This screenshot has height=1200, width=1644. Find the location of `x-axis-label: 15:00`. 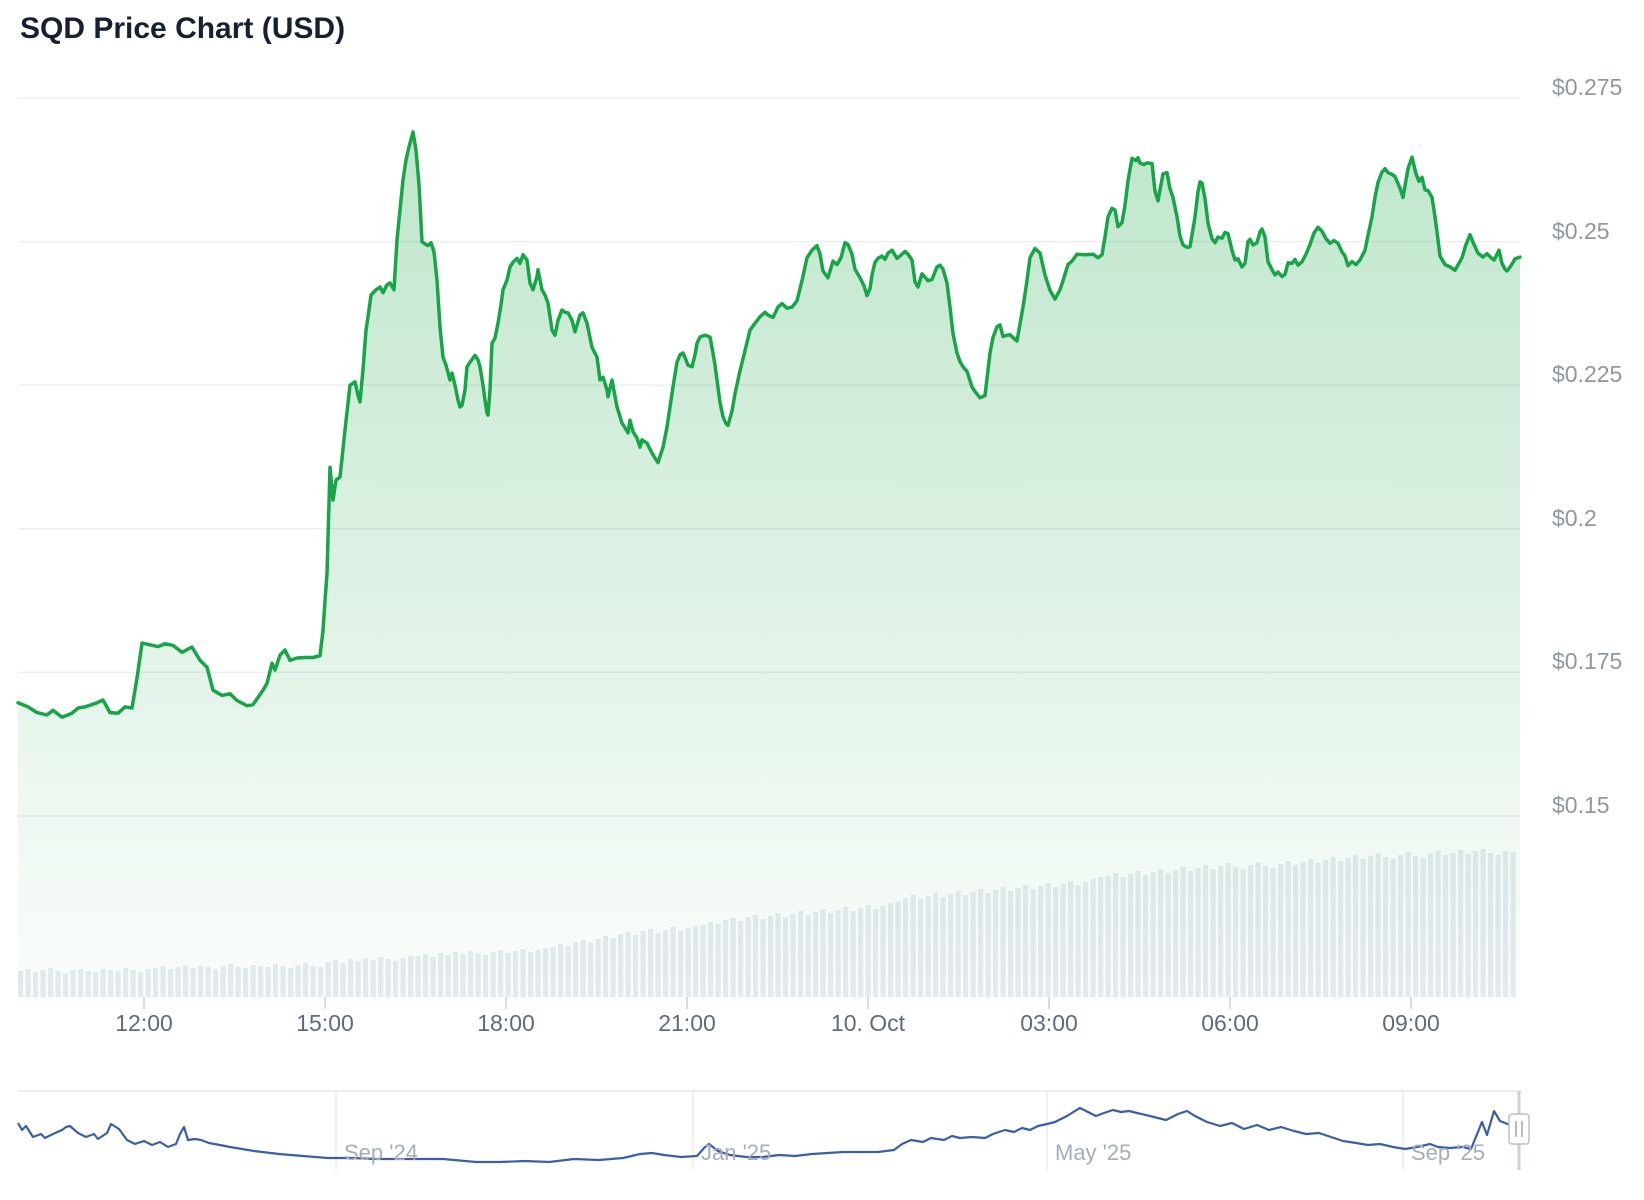

x-axis-label: 15:00 is located at coordinates (325, 1023).